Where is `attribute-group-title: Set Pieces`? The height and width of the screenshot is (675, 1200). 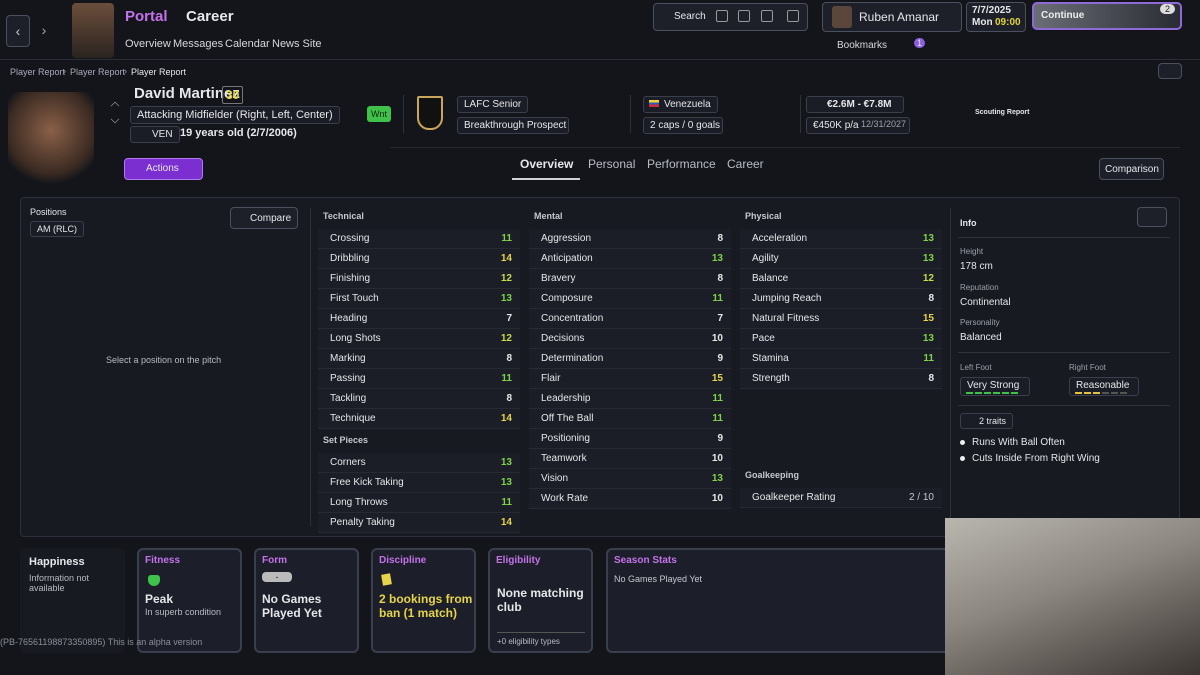
attribute-group-title: Set Pieces is located at coordinates (346, 440).